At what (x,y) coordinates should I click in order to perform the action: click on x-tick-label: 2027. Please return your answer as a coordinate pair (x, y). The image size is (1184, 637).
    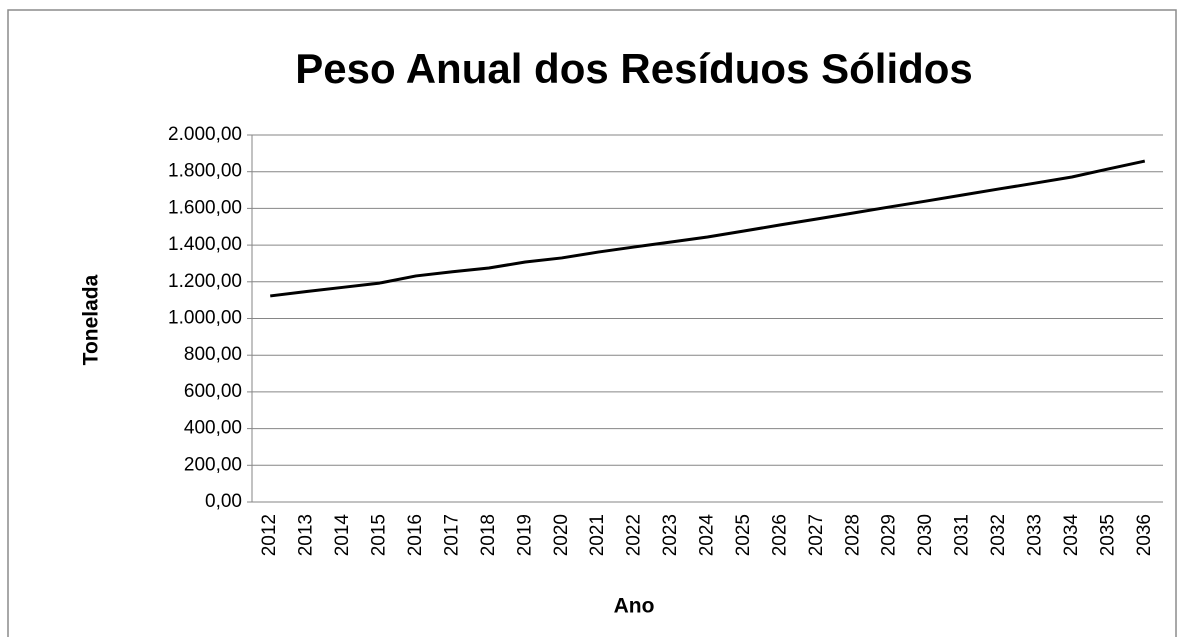
    Looking at the image, I should click on (816, 535).